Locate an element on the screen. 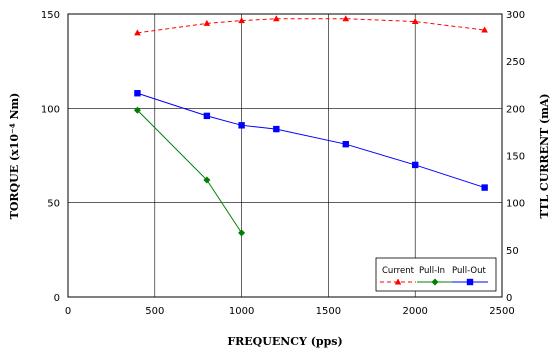  legend-label-current: Current is located at coordinates (398, 271).